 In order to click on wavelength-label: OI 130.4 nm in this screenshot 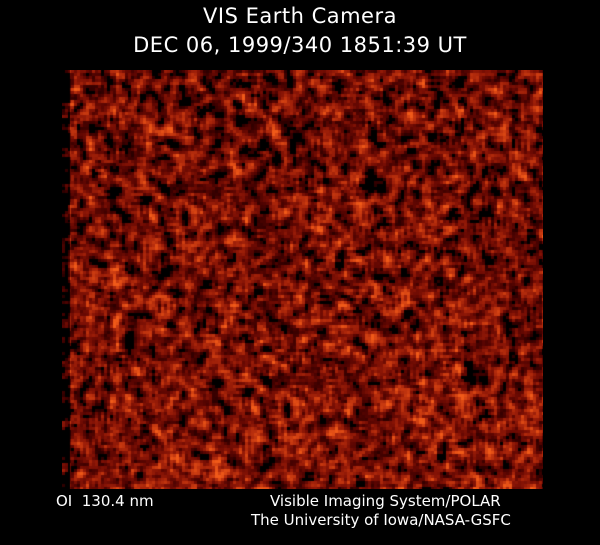, I will do `click(105, 501)`.